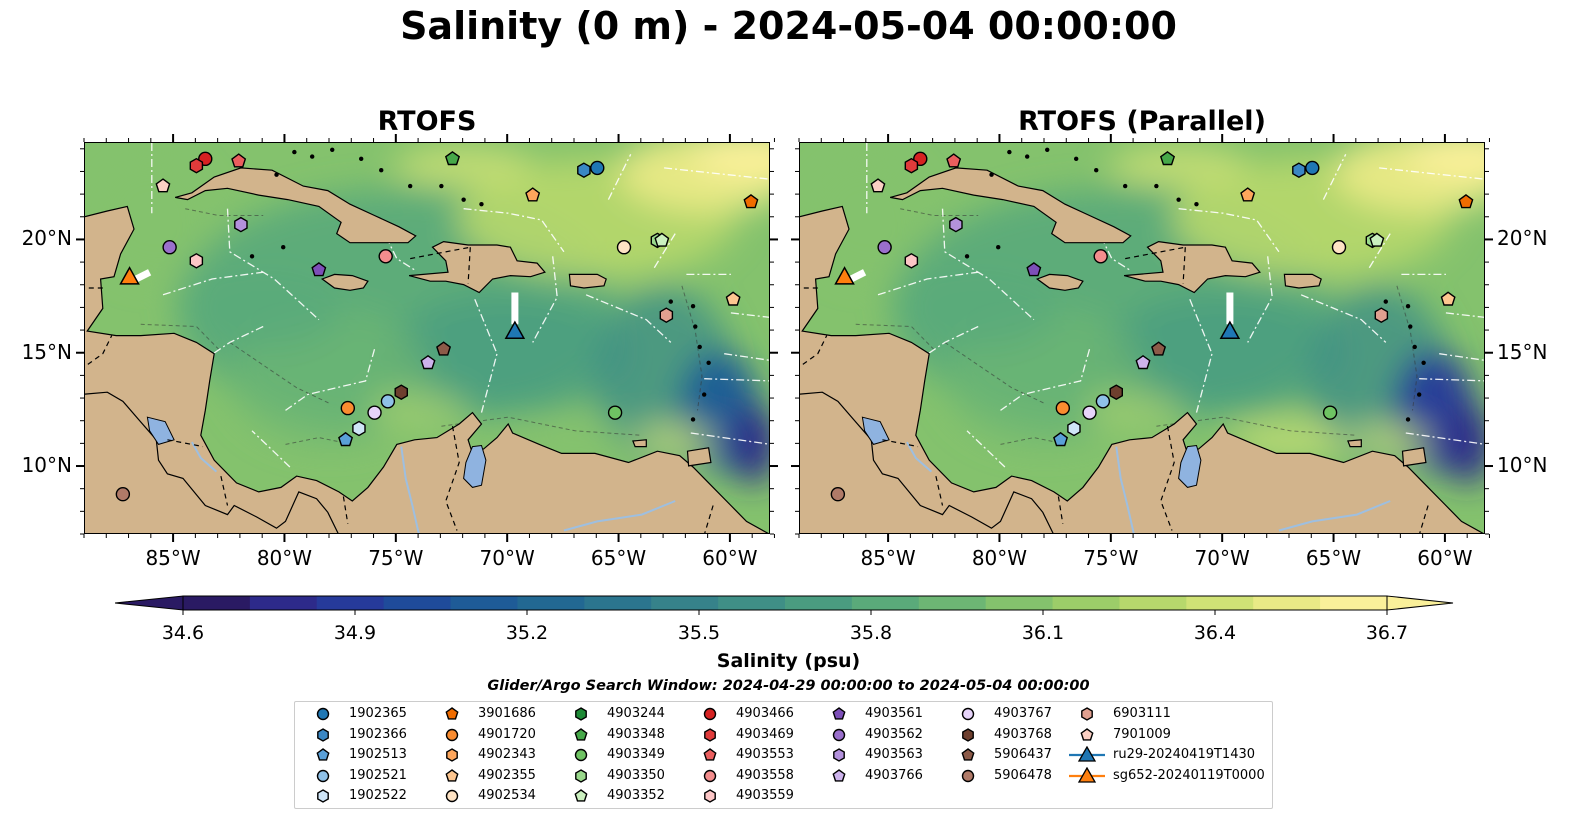  I want to click on legend-label: 4902534, so click(507, 796).